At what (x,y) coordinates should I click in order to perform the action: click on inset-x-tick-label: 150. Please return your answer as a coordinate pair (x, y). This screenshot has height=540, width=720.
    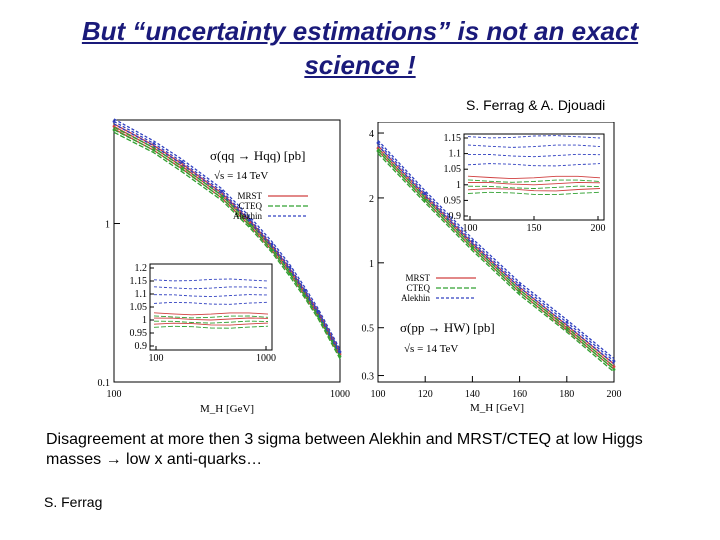
    Looking at the image, I should click on (534, 228).